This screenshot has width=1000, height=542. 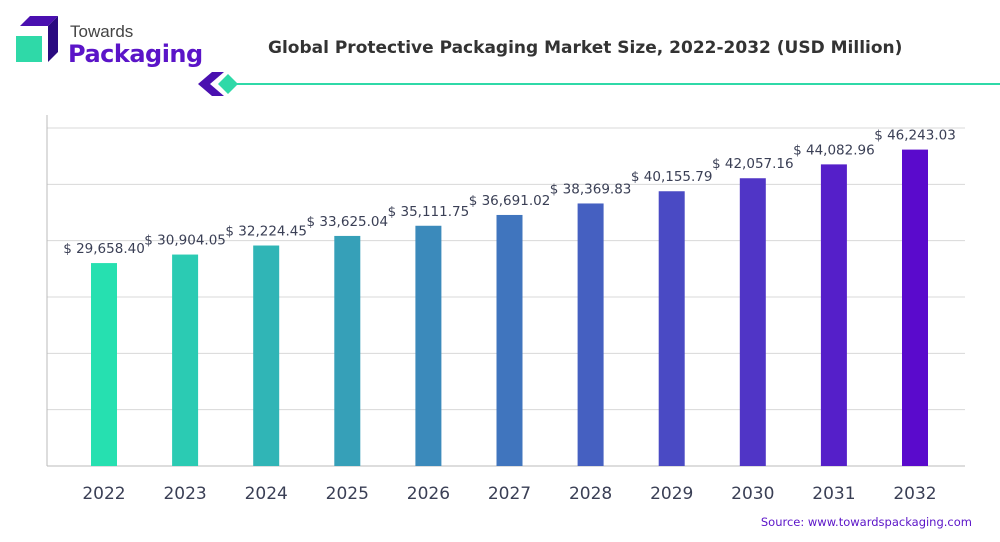 I want to click on x-tick-label: 2030, so click(x=752, y=494).